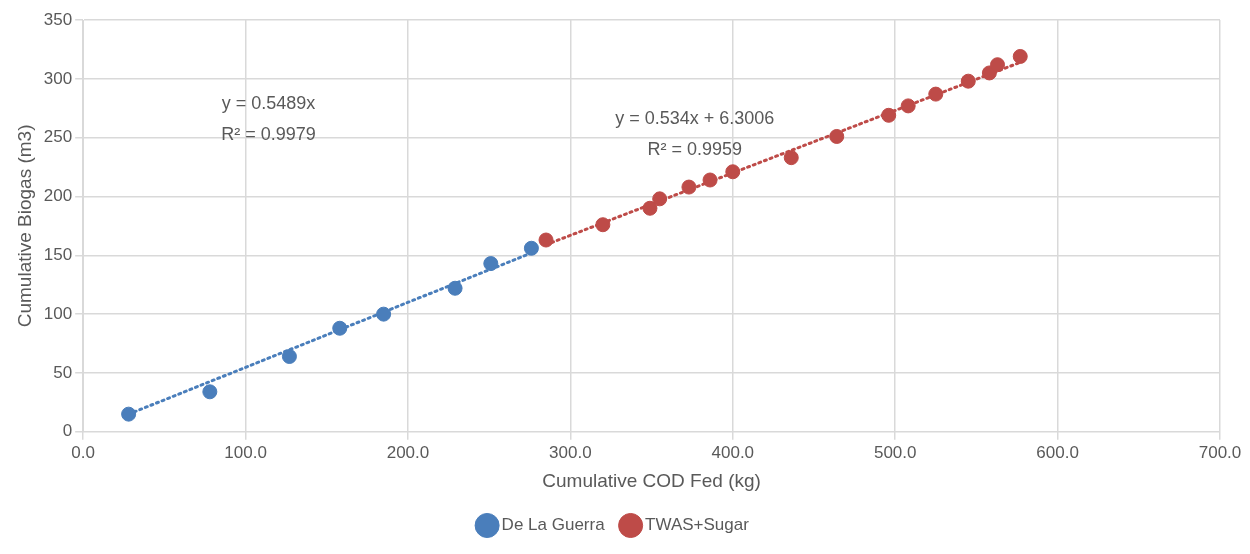 Image resolution: width=1250 pixels, height=554 pixels. I want to click on legend-label: TWAS+Sugar, so click(697, 525).